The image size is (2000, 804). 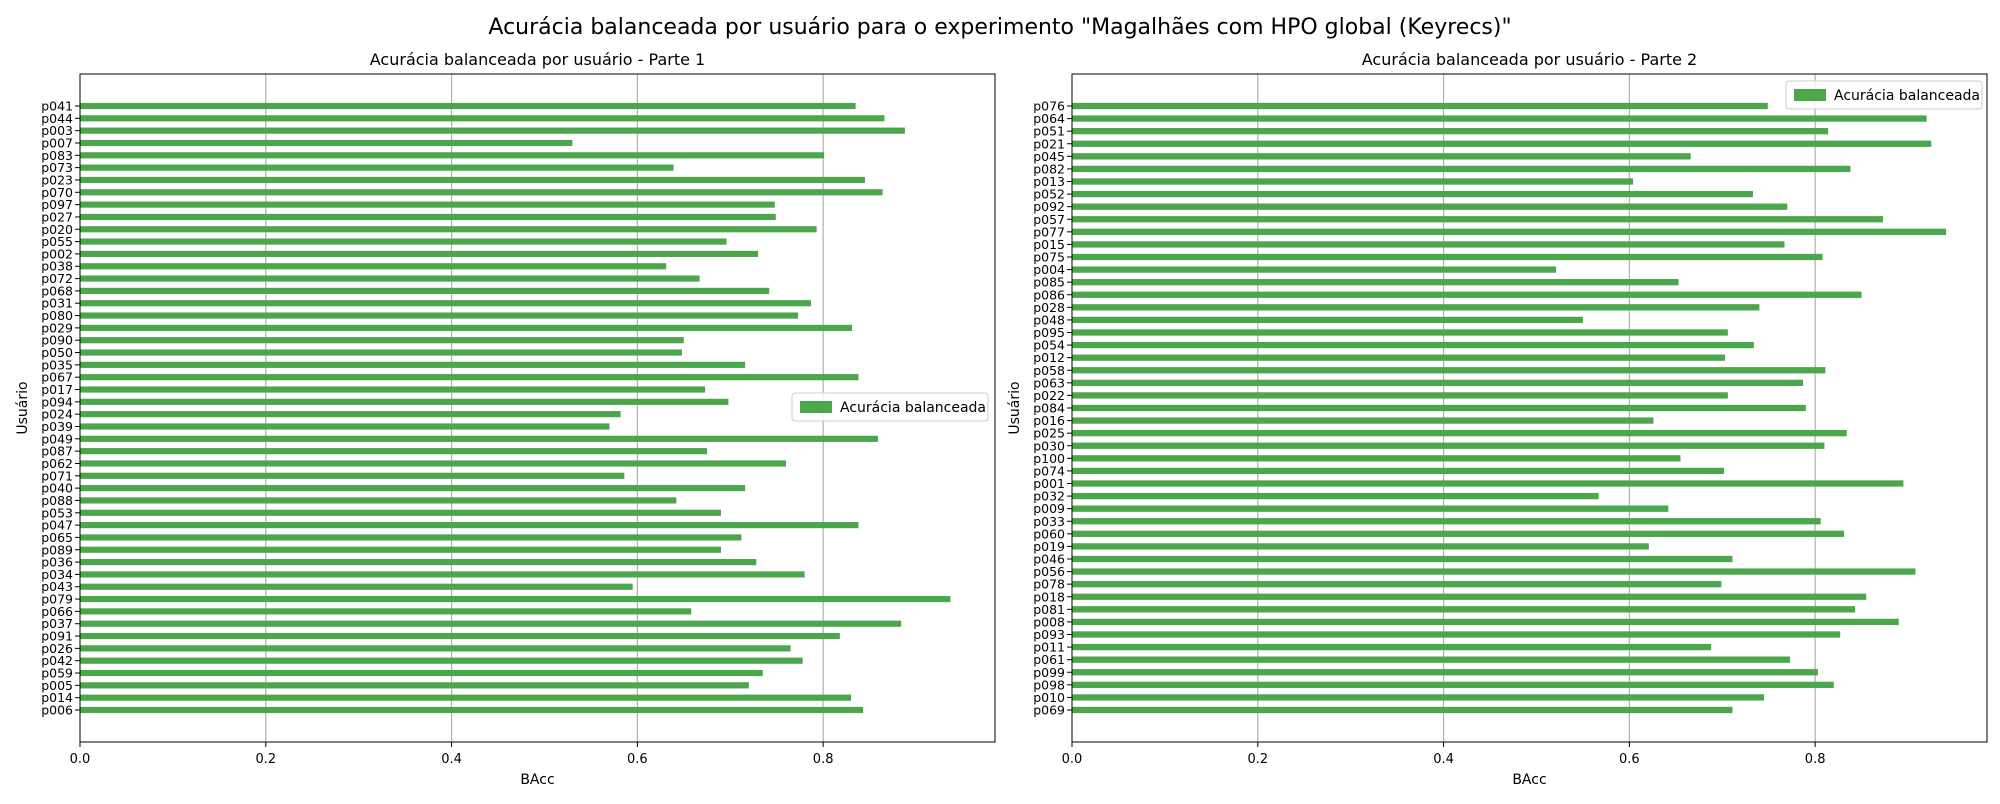 I want to click on y-tick-label: p067, so click(x=57, y=377).